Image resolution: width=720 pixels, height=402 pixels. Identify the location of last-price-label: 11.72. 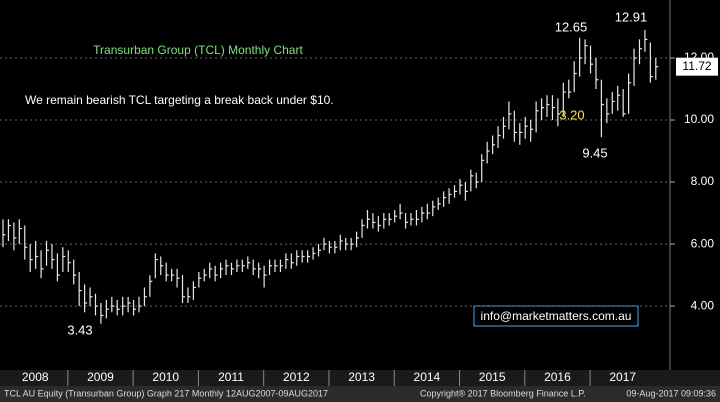
(696, 66).